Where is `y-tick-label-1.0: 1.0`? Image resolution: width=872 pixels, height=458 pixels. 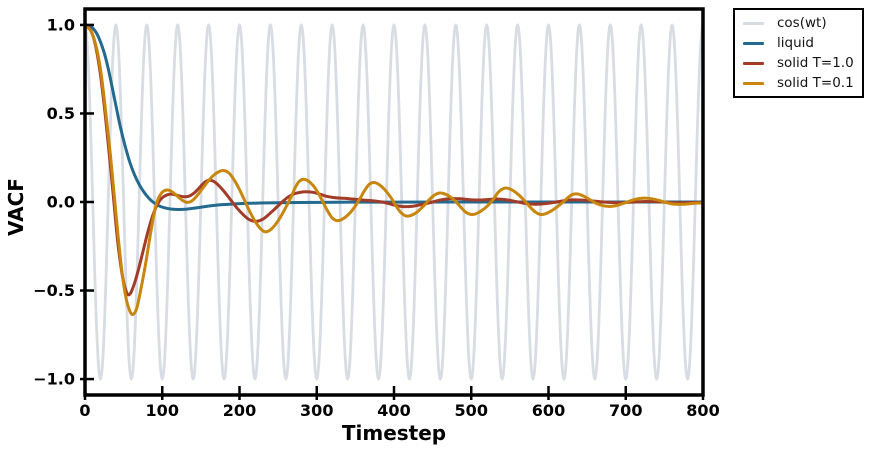
y-tick-label-1.0: 1.0 is located at coordinates (61, 24).